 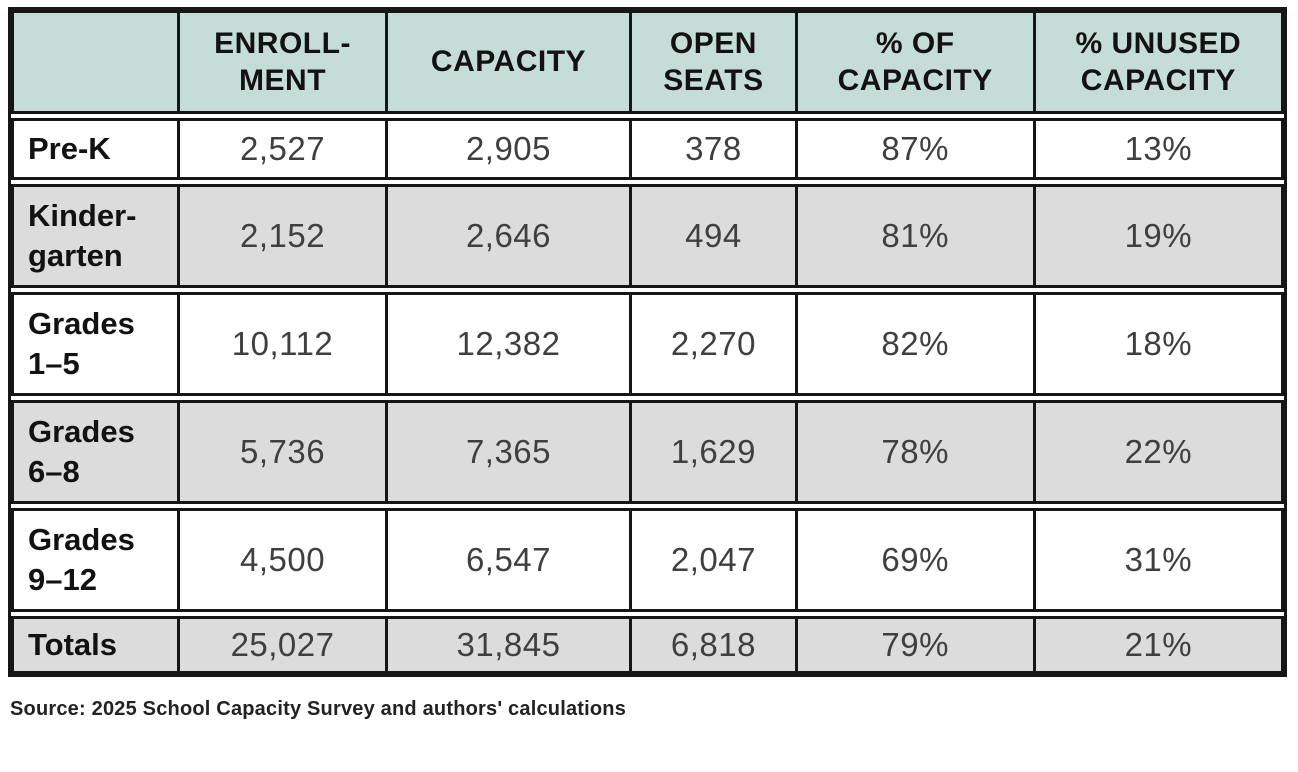 I want to click on data-cell: 10,112, so click(x=284, y=344).